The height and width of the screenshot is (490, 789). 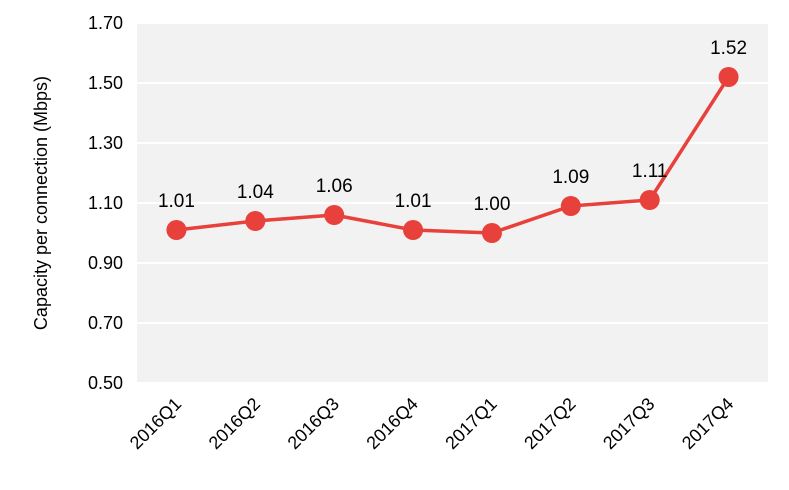 I want to click on x-tick-label: 2016Q2, so click(x=234, y=423).